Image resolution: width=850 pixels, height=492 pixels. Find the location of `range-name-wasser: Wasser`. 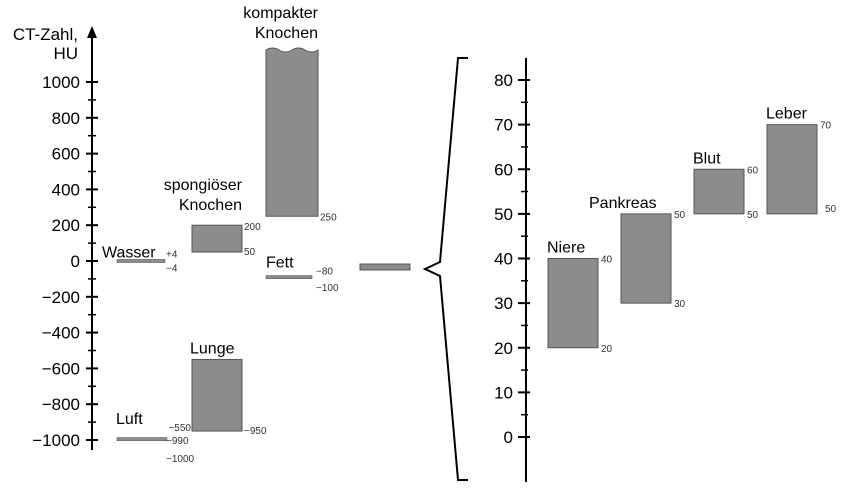

range-name-wasser: Wasser is located at coordinates (129, 252).